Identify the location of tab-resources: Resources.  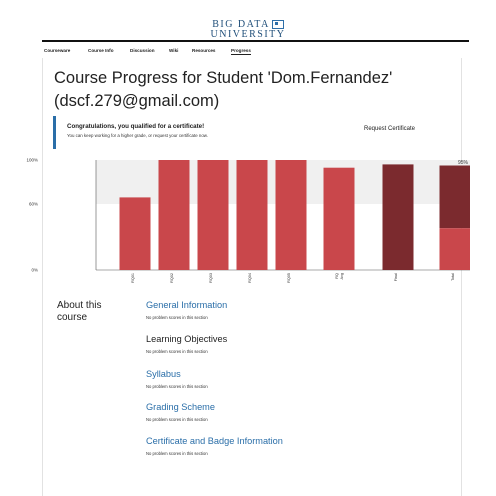
(204, 50).